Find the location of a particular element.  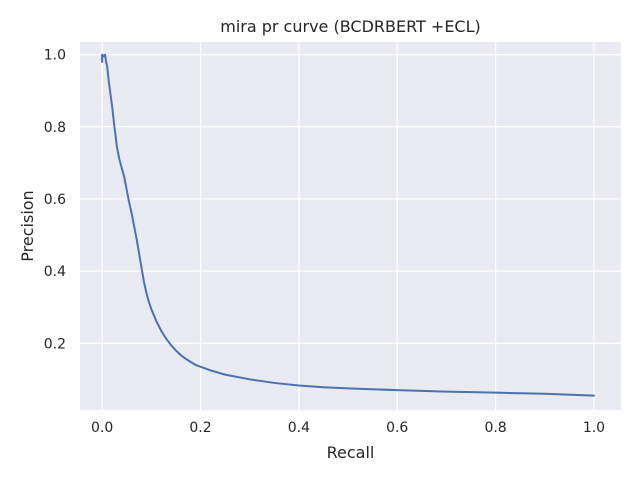

y-tick-labels: 0.2 0.4 0.6 0.8 1.0 is located at coordinates (55, 200).